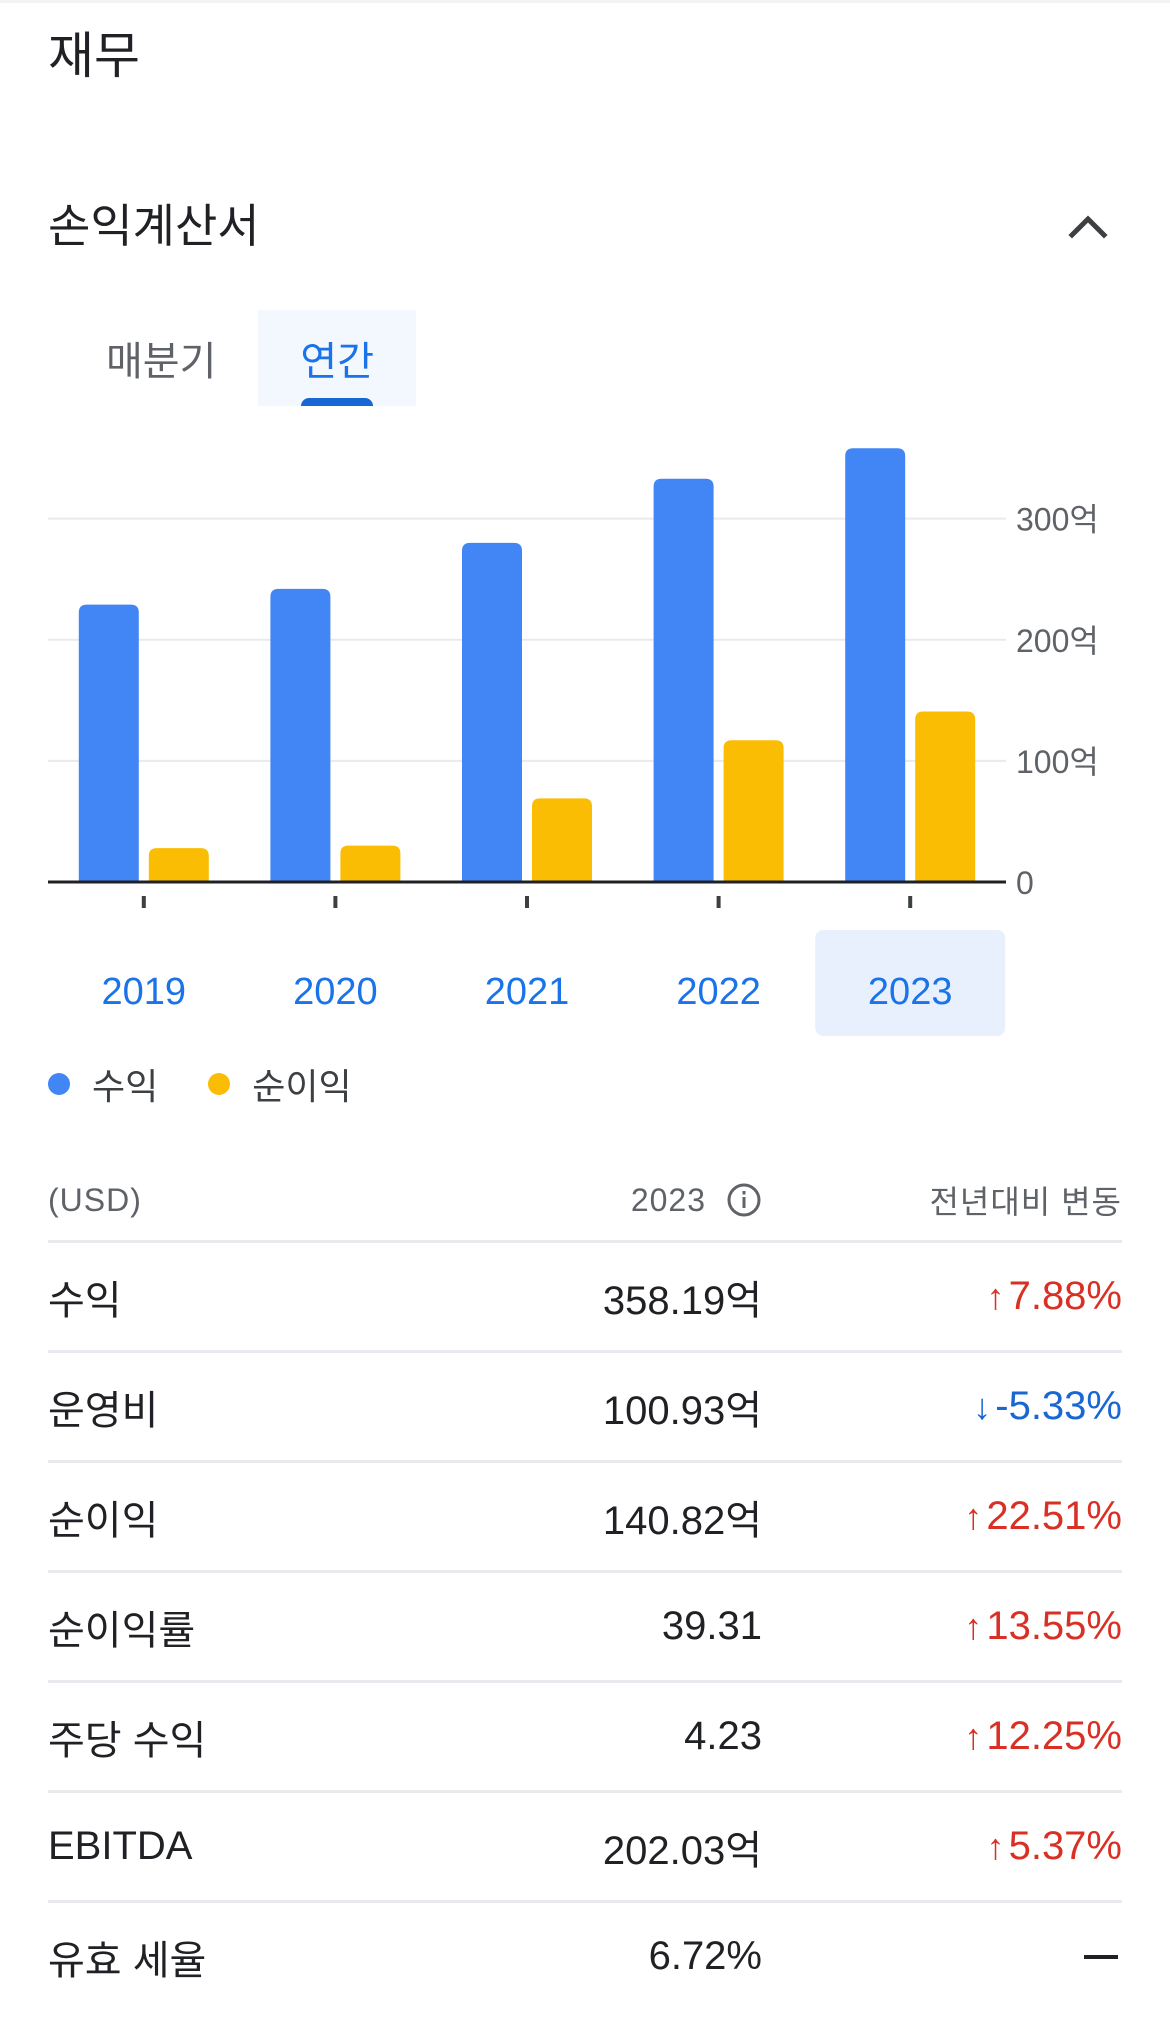 The image size is (1170, 2038). I want to click on unit-label: (USD), so click(95, 1199).